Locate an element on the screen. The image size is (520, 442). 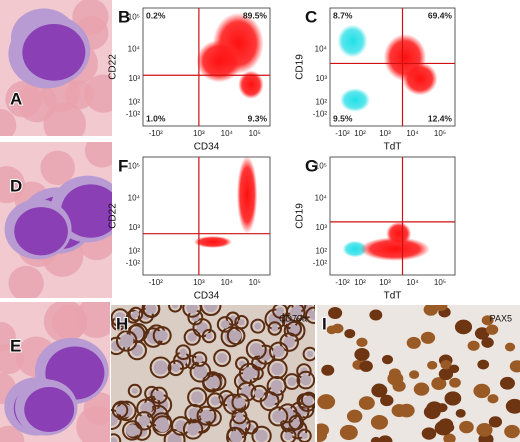
y-tick-label: 10⁵ is located at coordinates (134, 166).